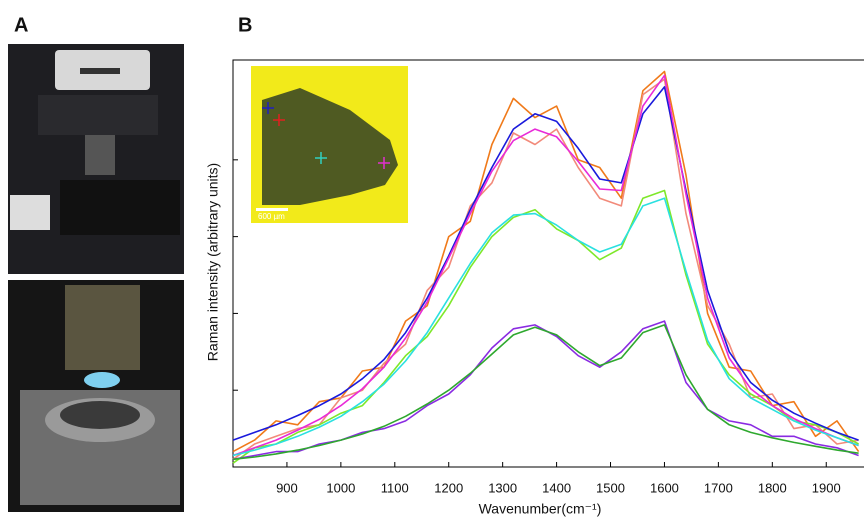 This screenshot has width=864, height=520. I want to click on x-tick-label: 1300, so click(502, 487).